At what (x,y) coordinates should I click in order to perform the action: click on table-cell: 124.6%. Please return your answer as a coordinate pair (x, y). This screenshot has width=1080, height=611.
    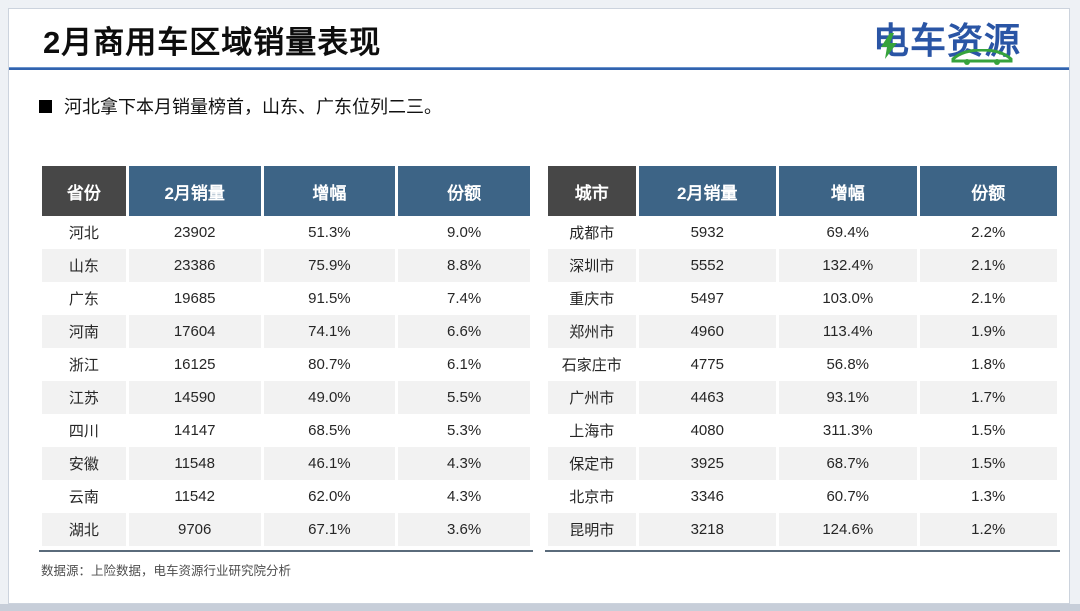
    Looking at the image, I should click on (848, 529).